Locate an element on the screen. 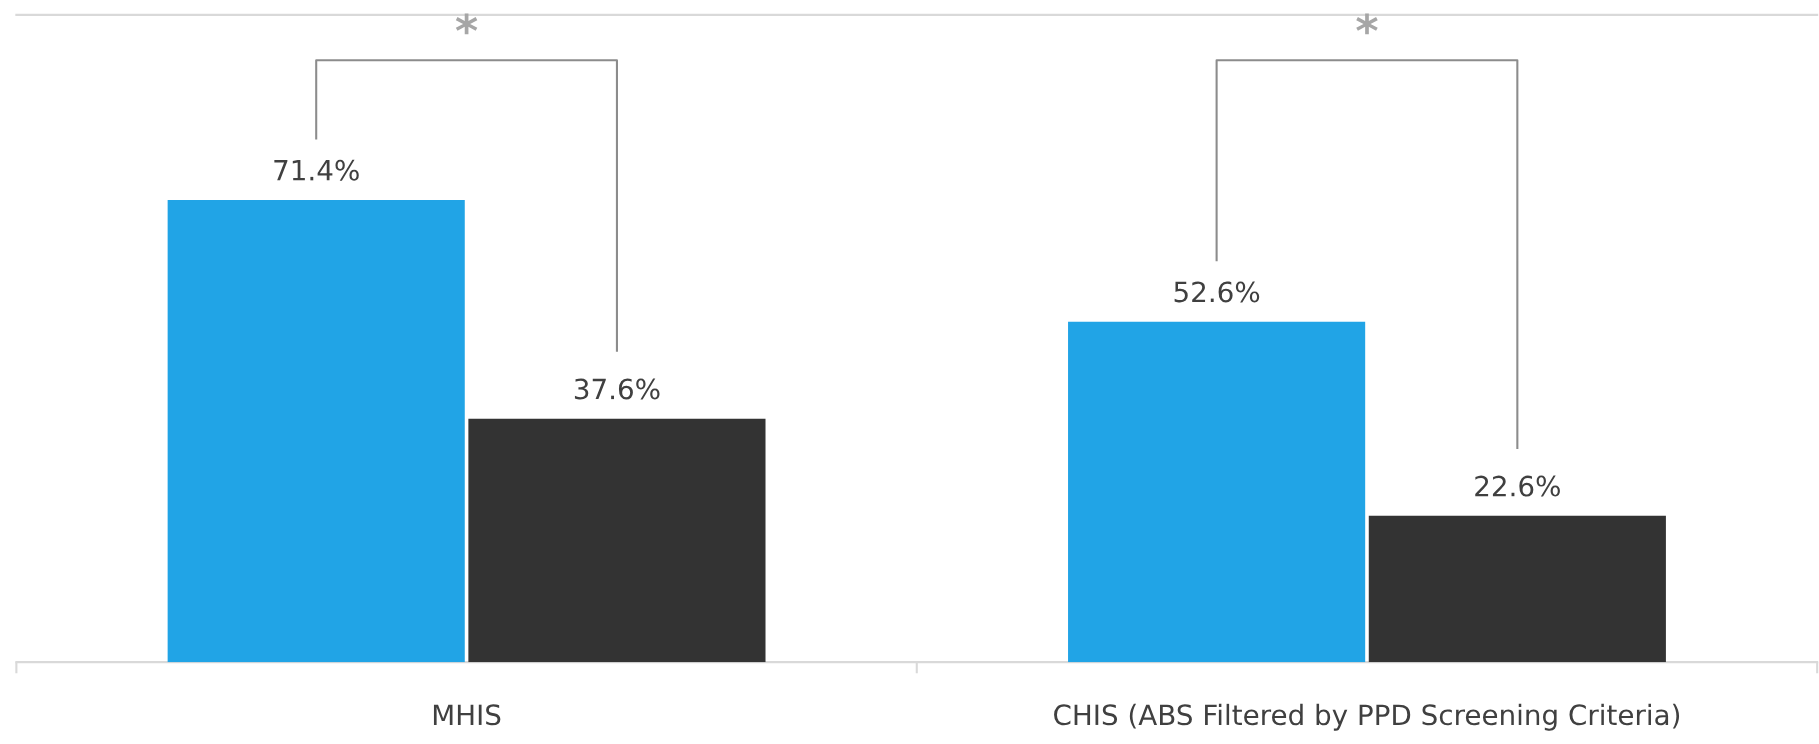  x-tick-label: MHIS is located at coordinates (467, 715).